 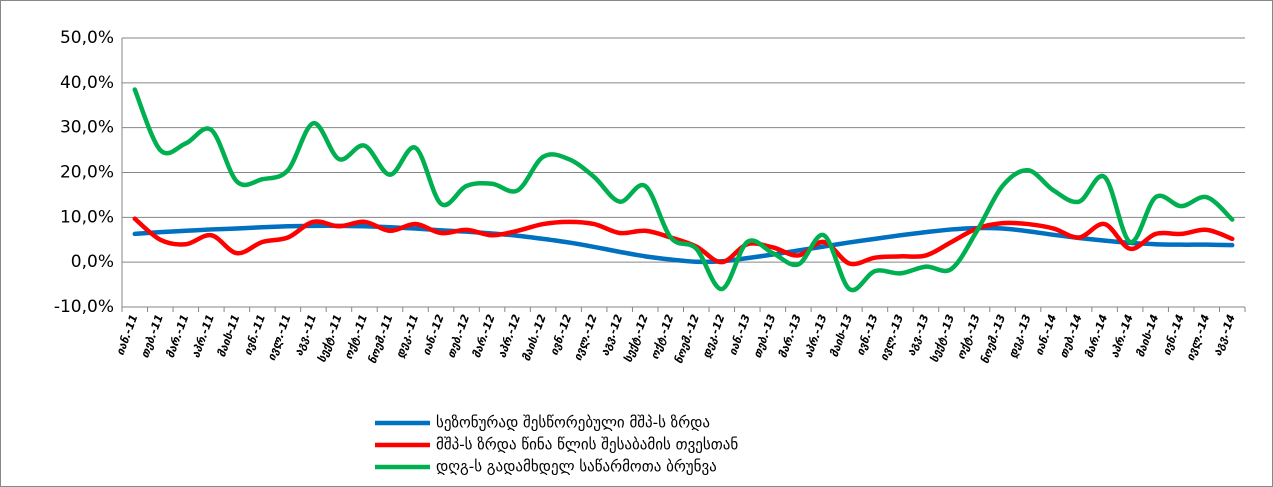 What do you see at coordinates (92, 262) in the screenshot?
I see `y-tick-label: 0,0%` at bounding box center [92, 262].